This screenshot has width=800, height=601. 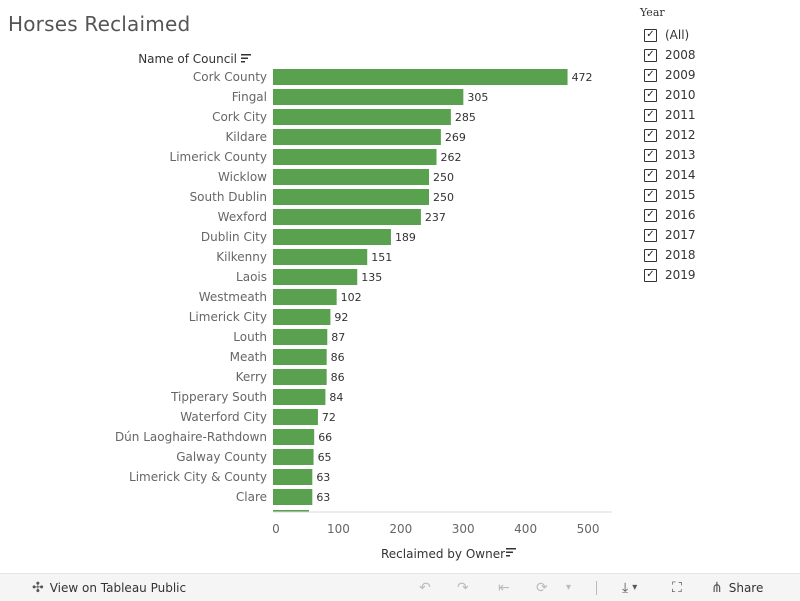 What do you see at coordinates (715, 35) in the screenshot?
I see `filter-item: ✓ (All)` at bounding box center [715, 35].